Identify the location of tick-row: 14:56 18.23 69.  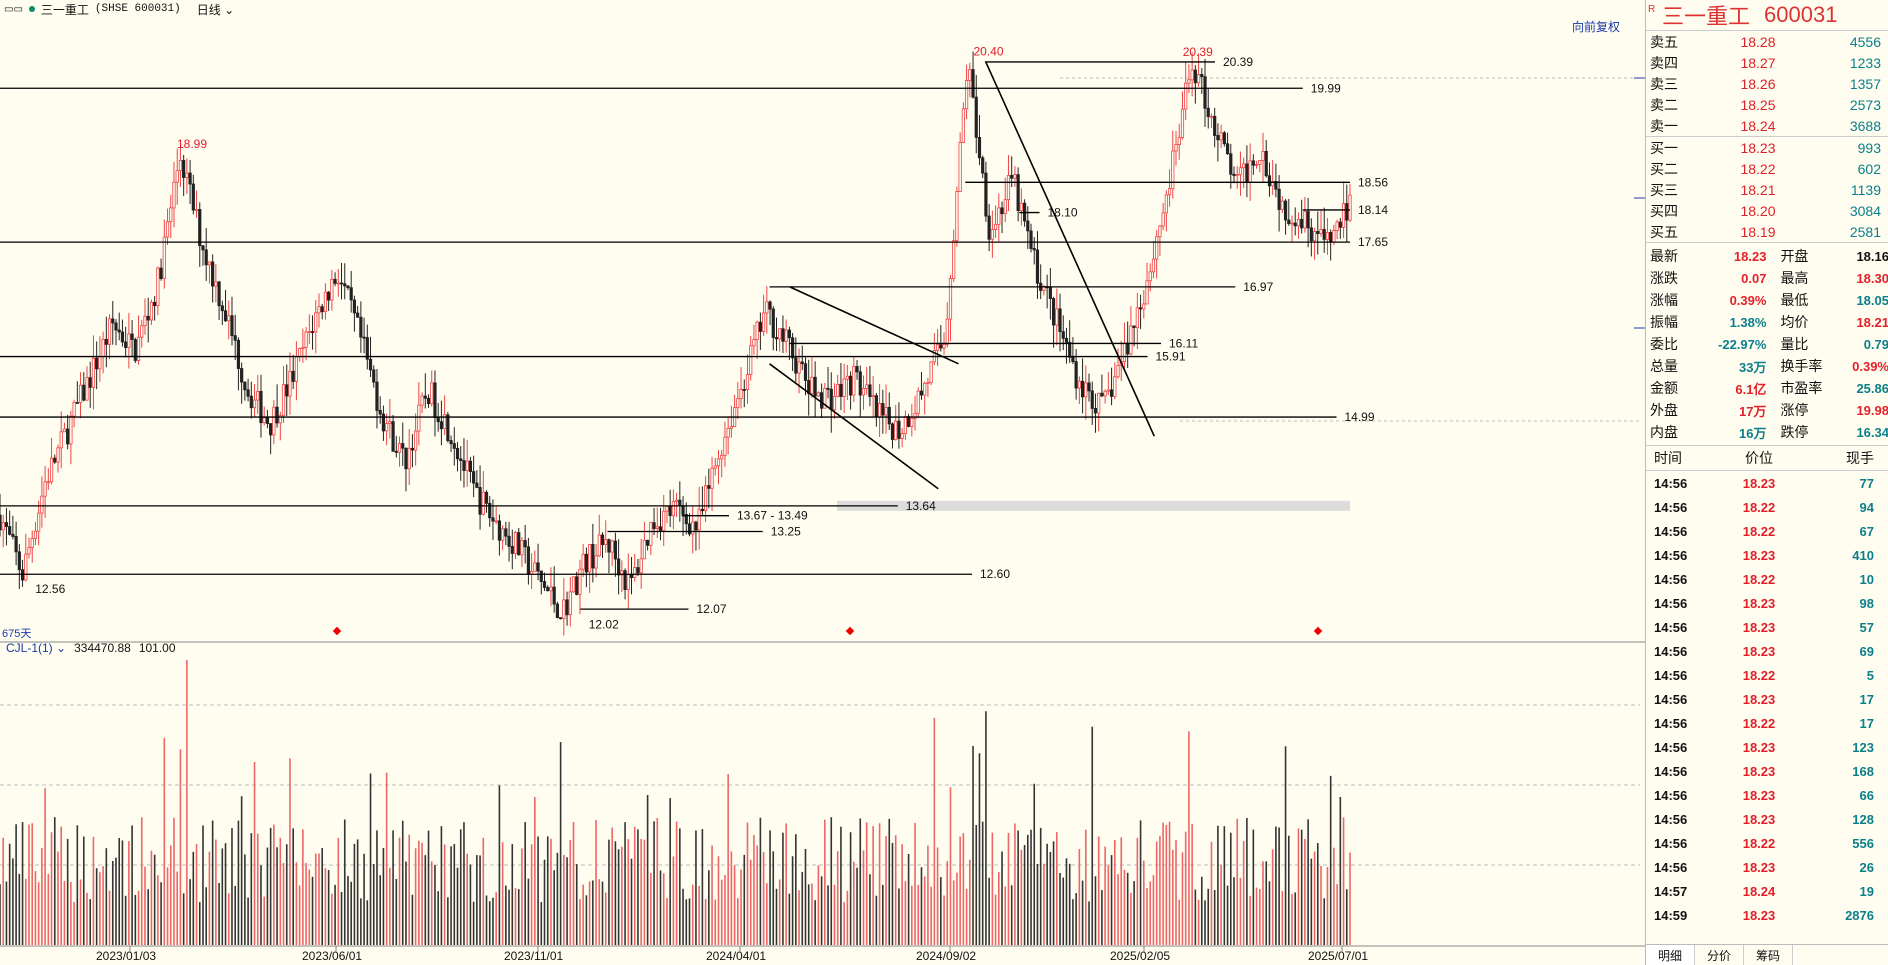
(1767, 651).